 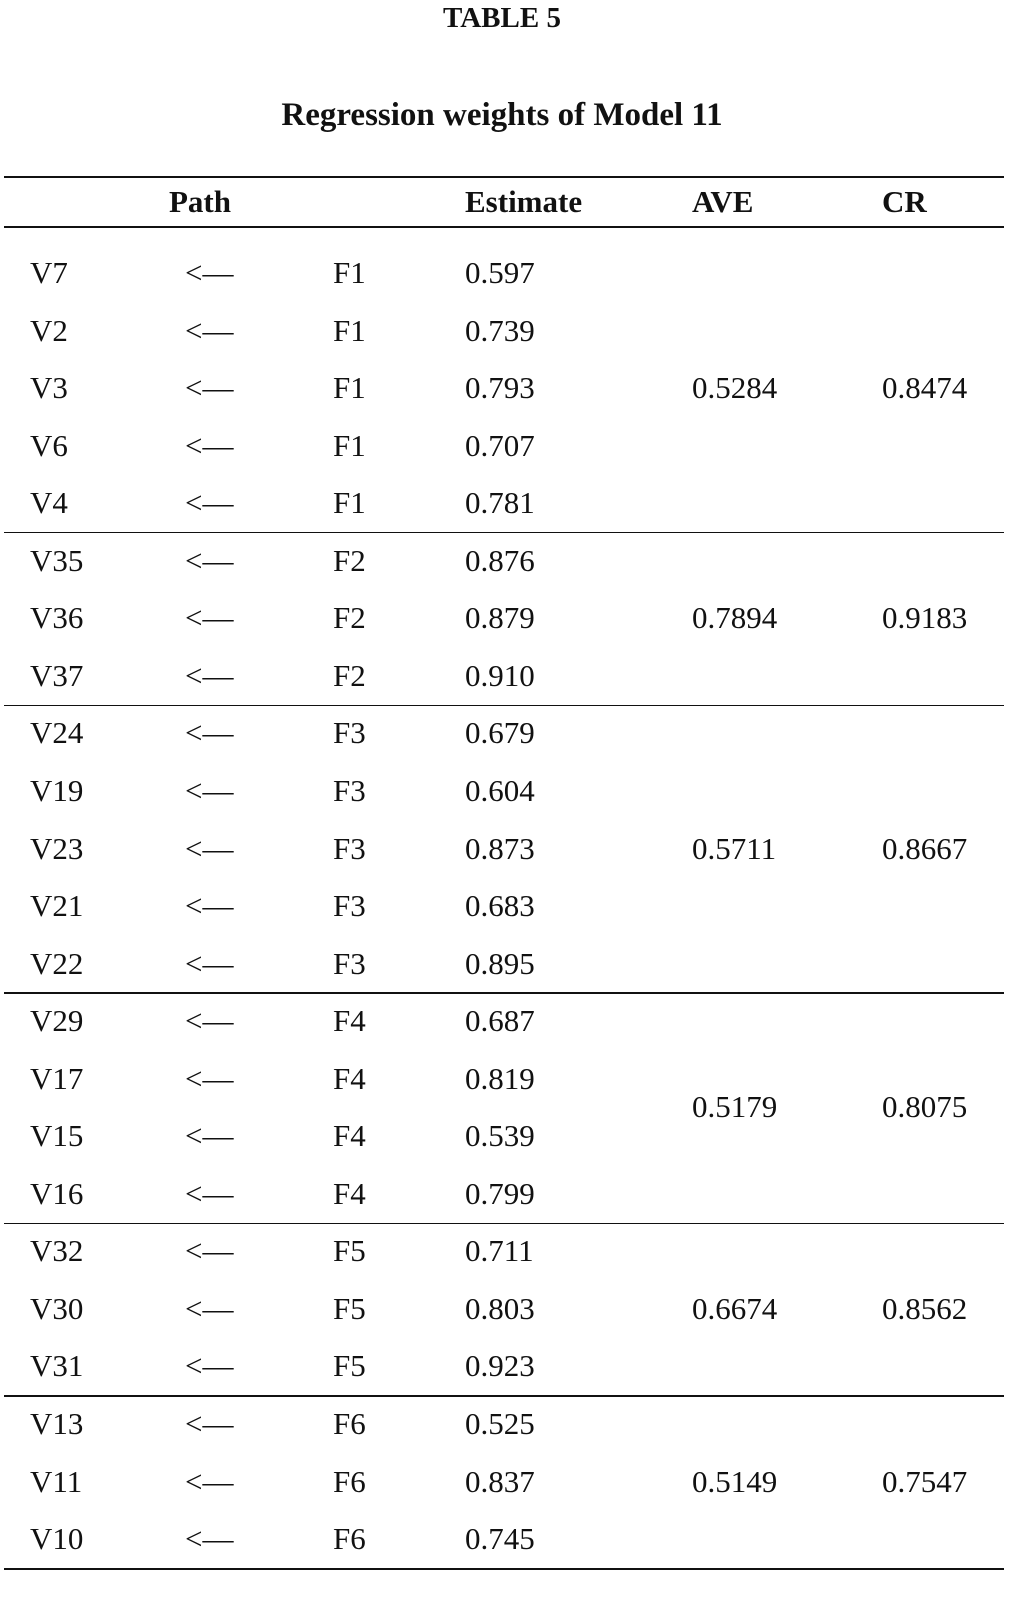 What do you see at coordinates (500, 1193) in the screenshot?
I see `cell: 0.799` at bounding box center [500, 1193].